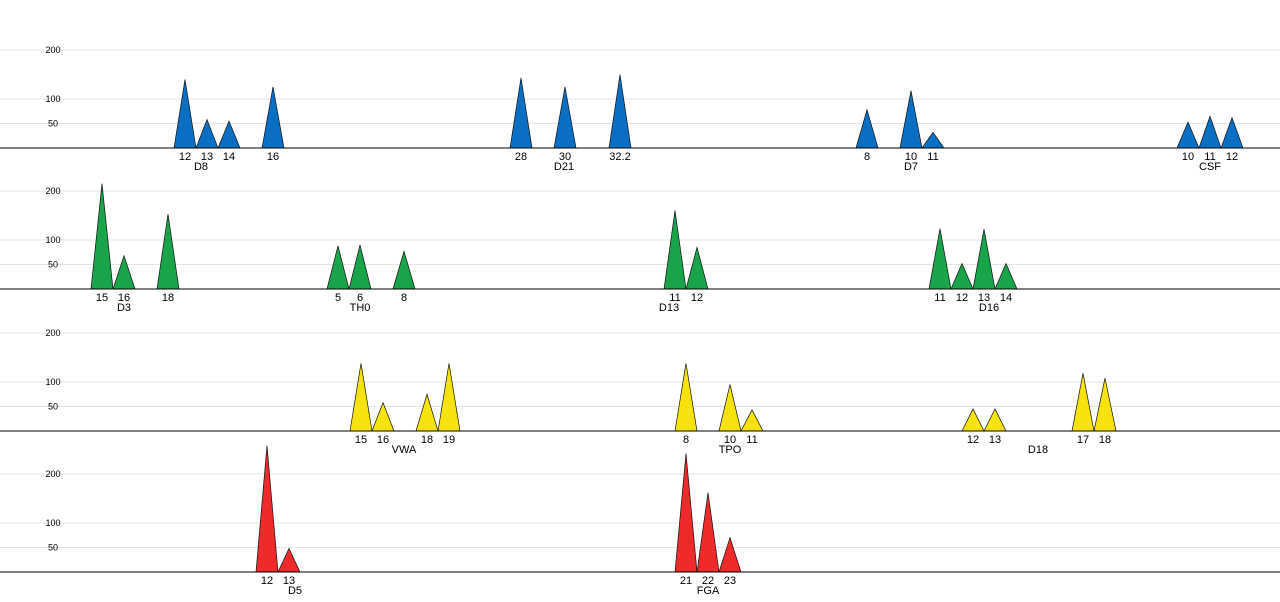  What do you see at coordinates (565, 157) in the screenshot?
I see `allele-label: 30` at bounding box center [565, 157].